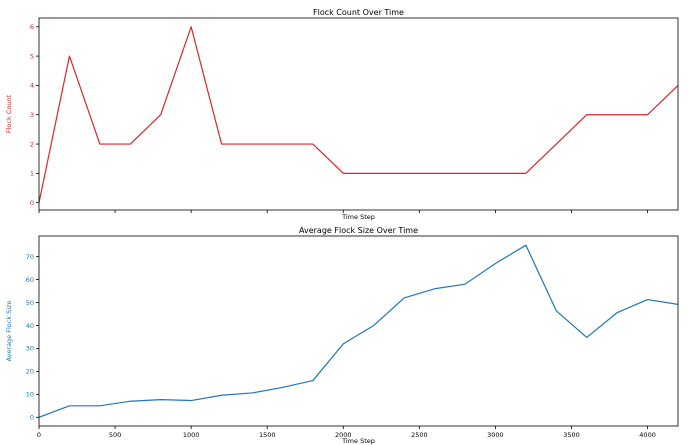 The height and width of the screenshot is (445, 688). Describe the element at coordinates (30, 395) in the screenshot. I see `y-tick-label: 10` at that location.